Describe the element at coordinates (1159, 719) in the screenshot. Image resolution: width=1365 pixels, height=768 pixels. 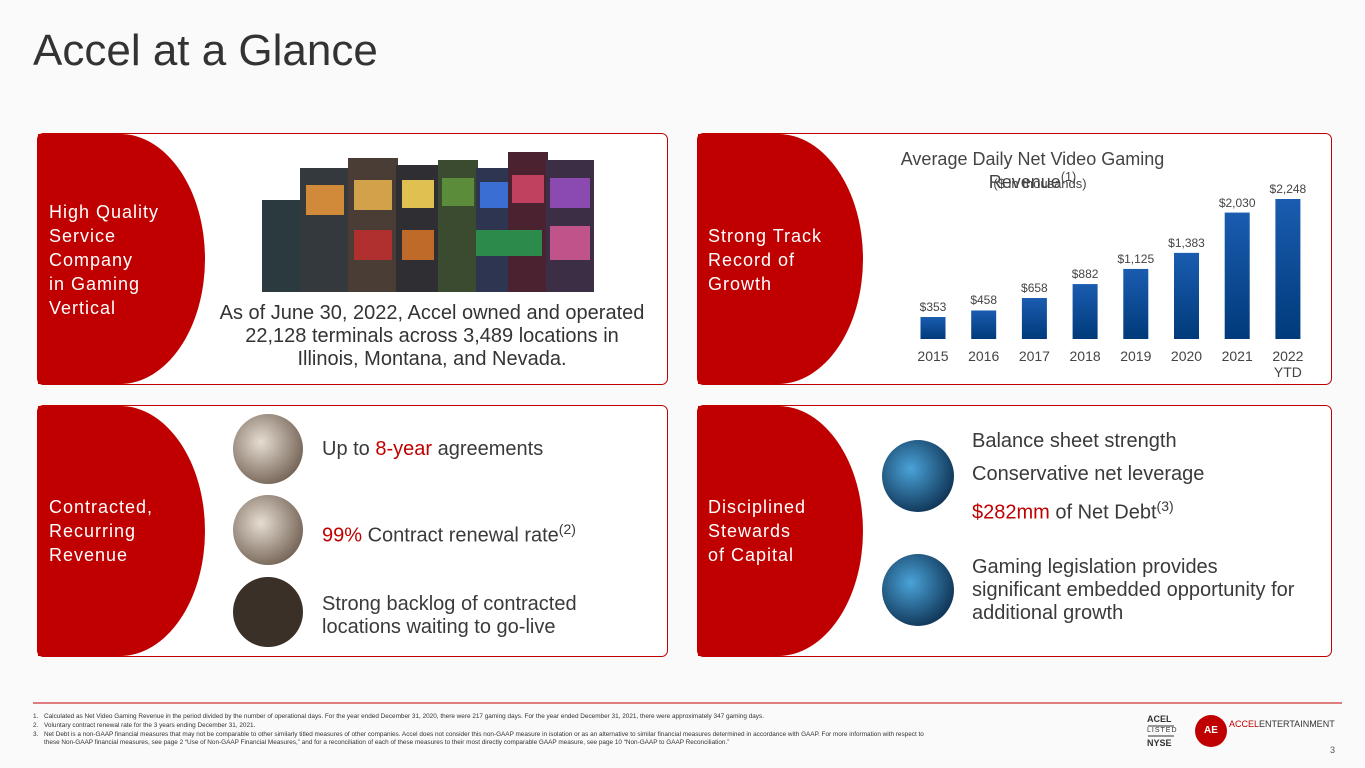
I see `logo-ticker: ACEL` at that location.